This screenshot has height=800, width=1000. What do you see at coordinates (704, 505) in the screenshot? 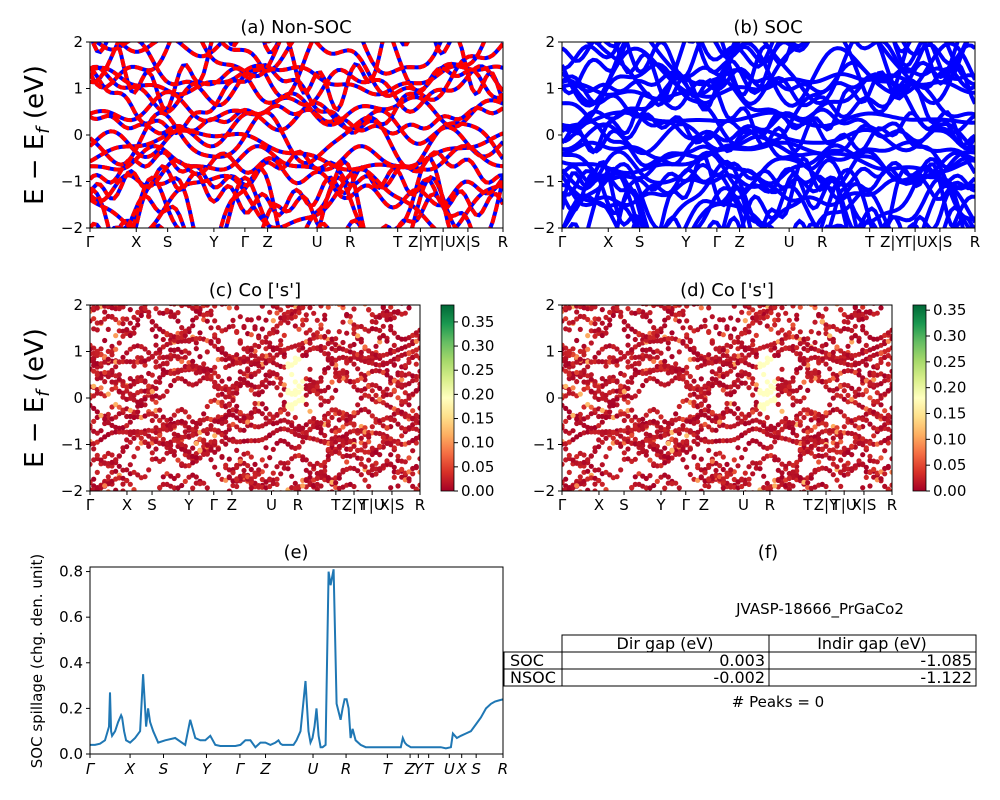
I see `xtick-label: Z` at bounding box center [704, 505].